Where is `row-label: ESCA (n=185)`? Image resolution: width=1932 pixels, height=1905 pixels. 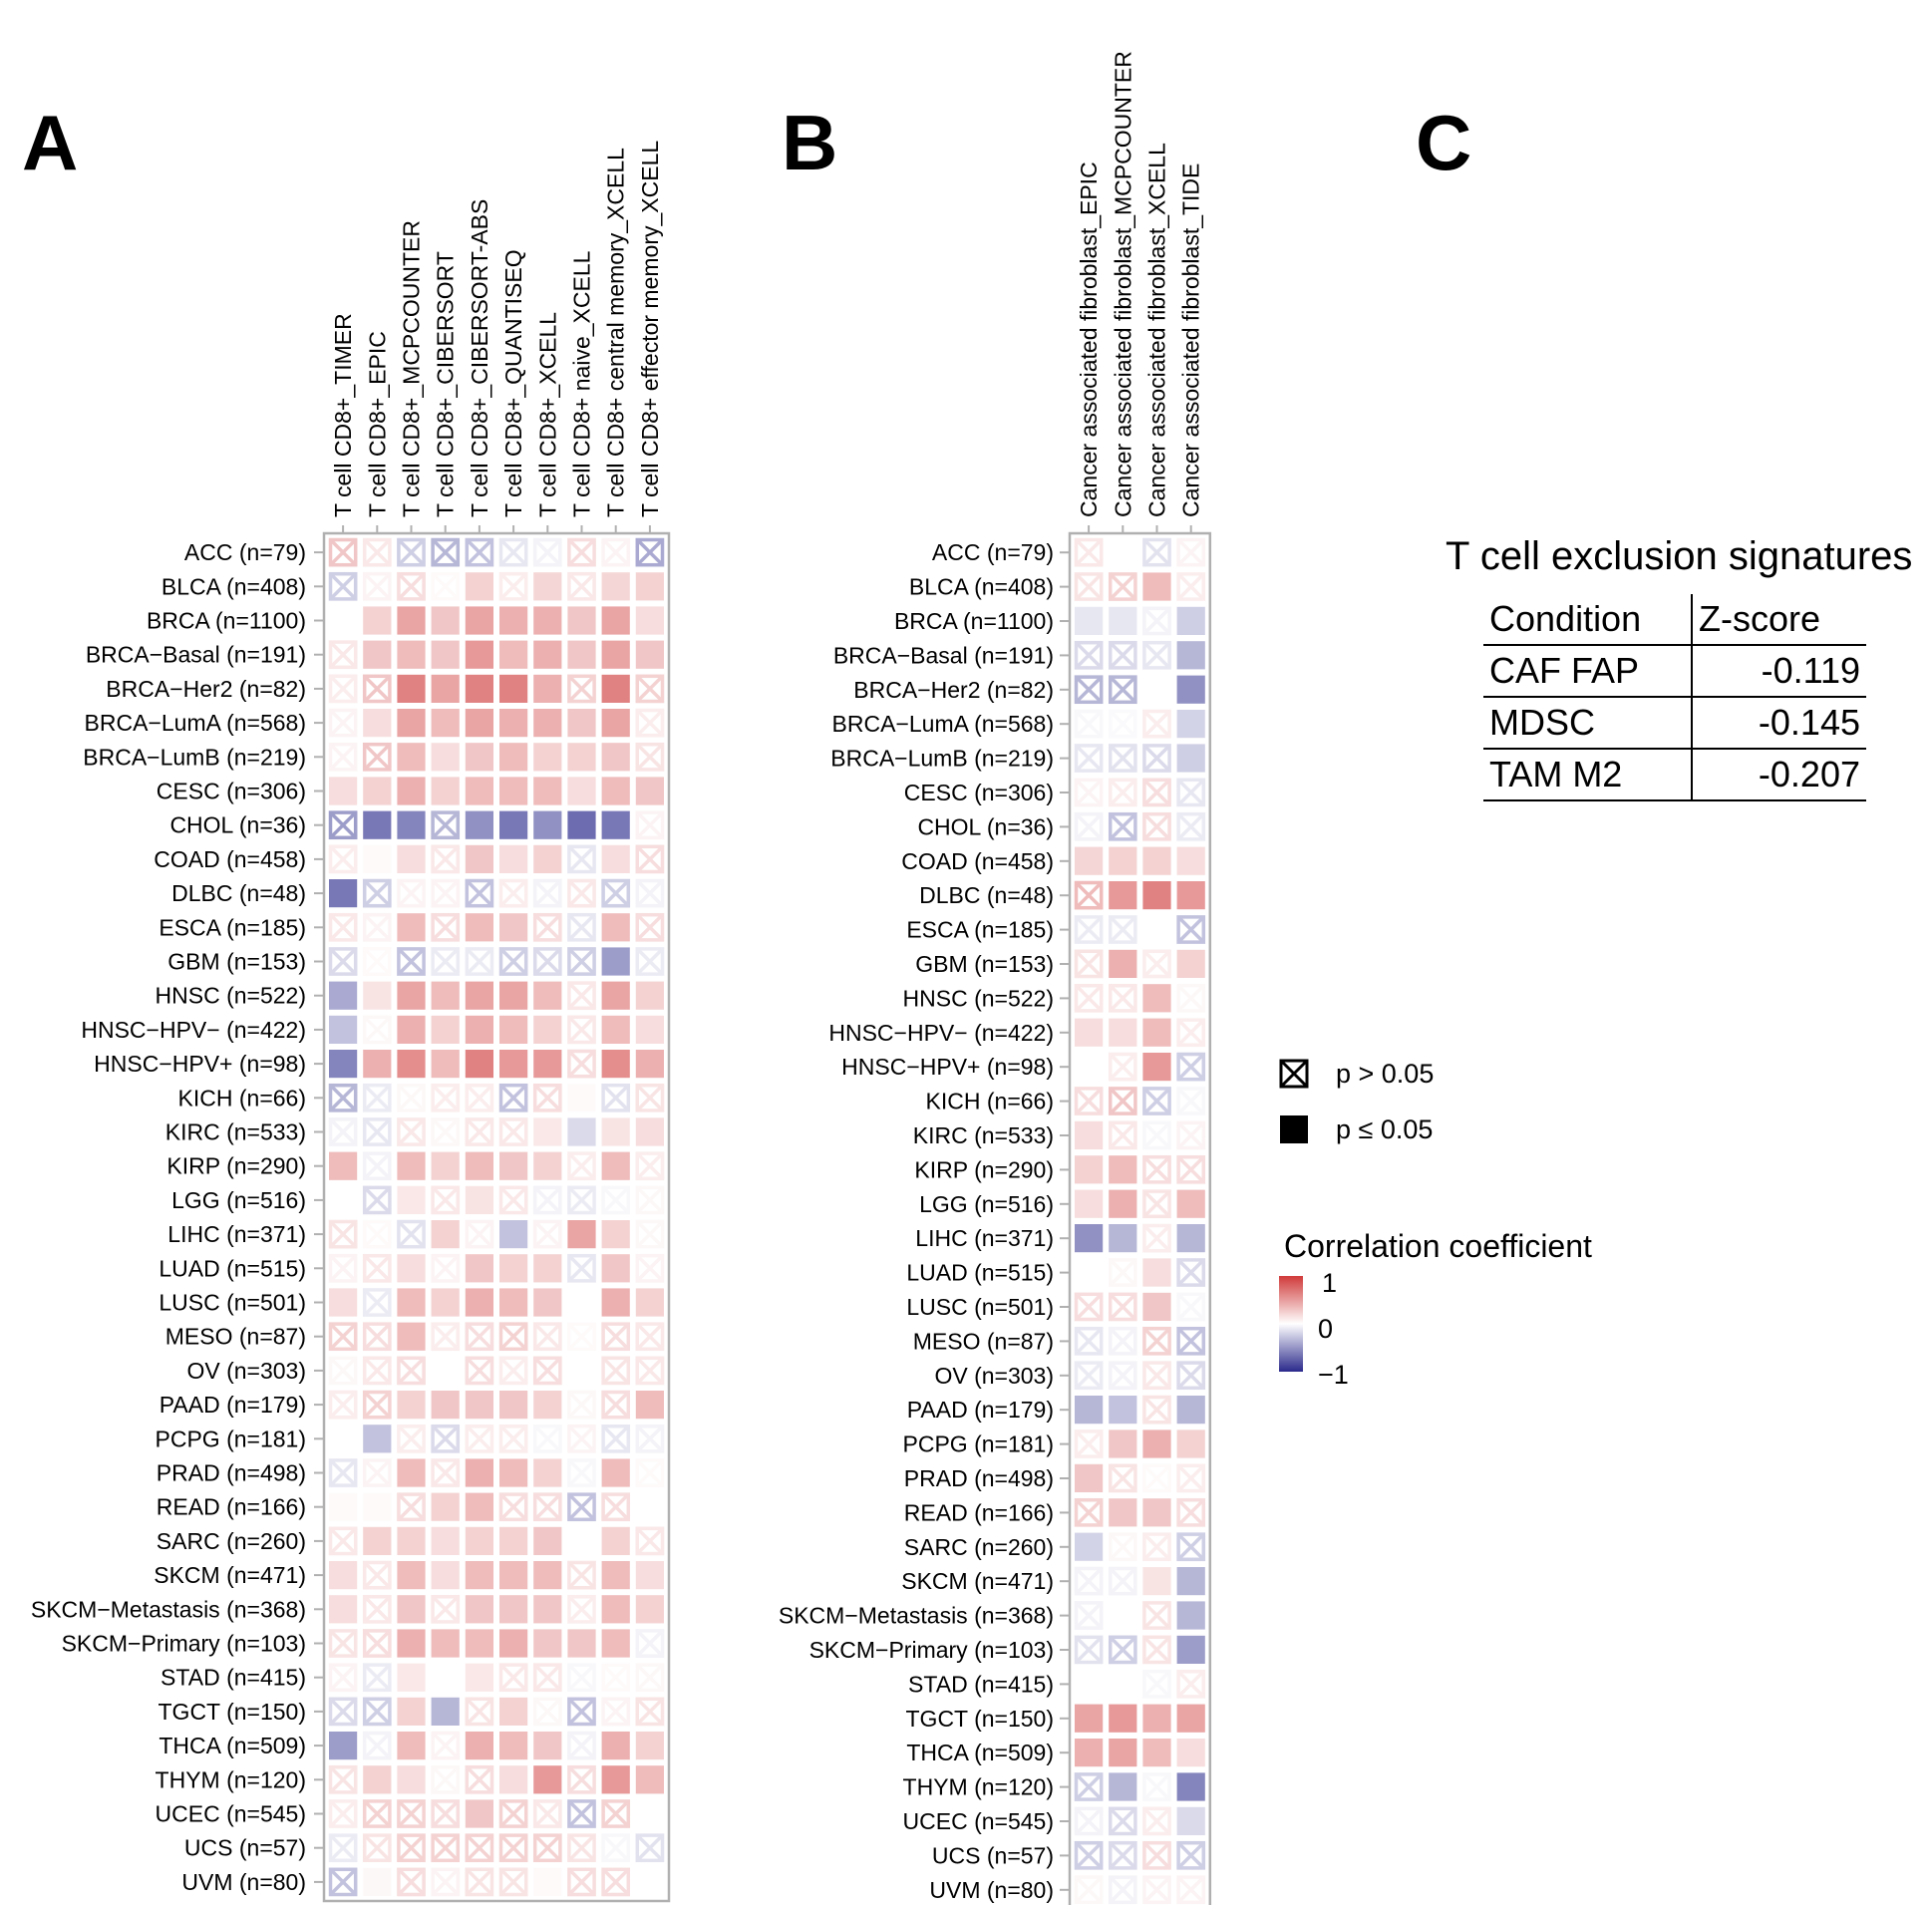 row-label: ESCA (n=185) is located at coordinates (232, 927).